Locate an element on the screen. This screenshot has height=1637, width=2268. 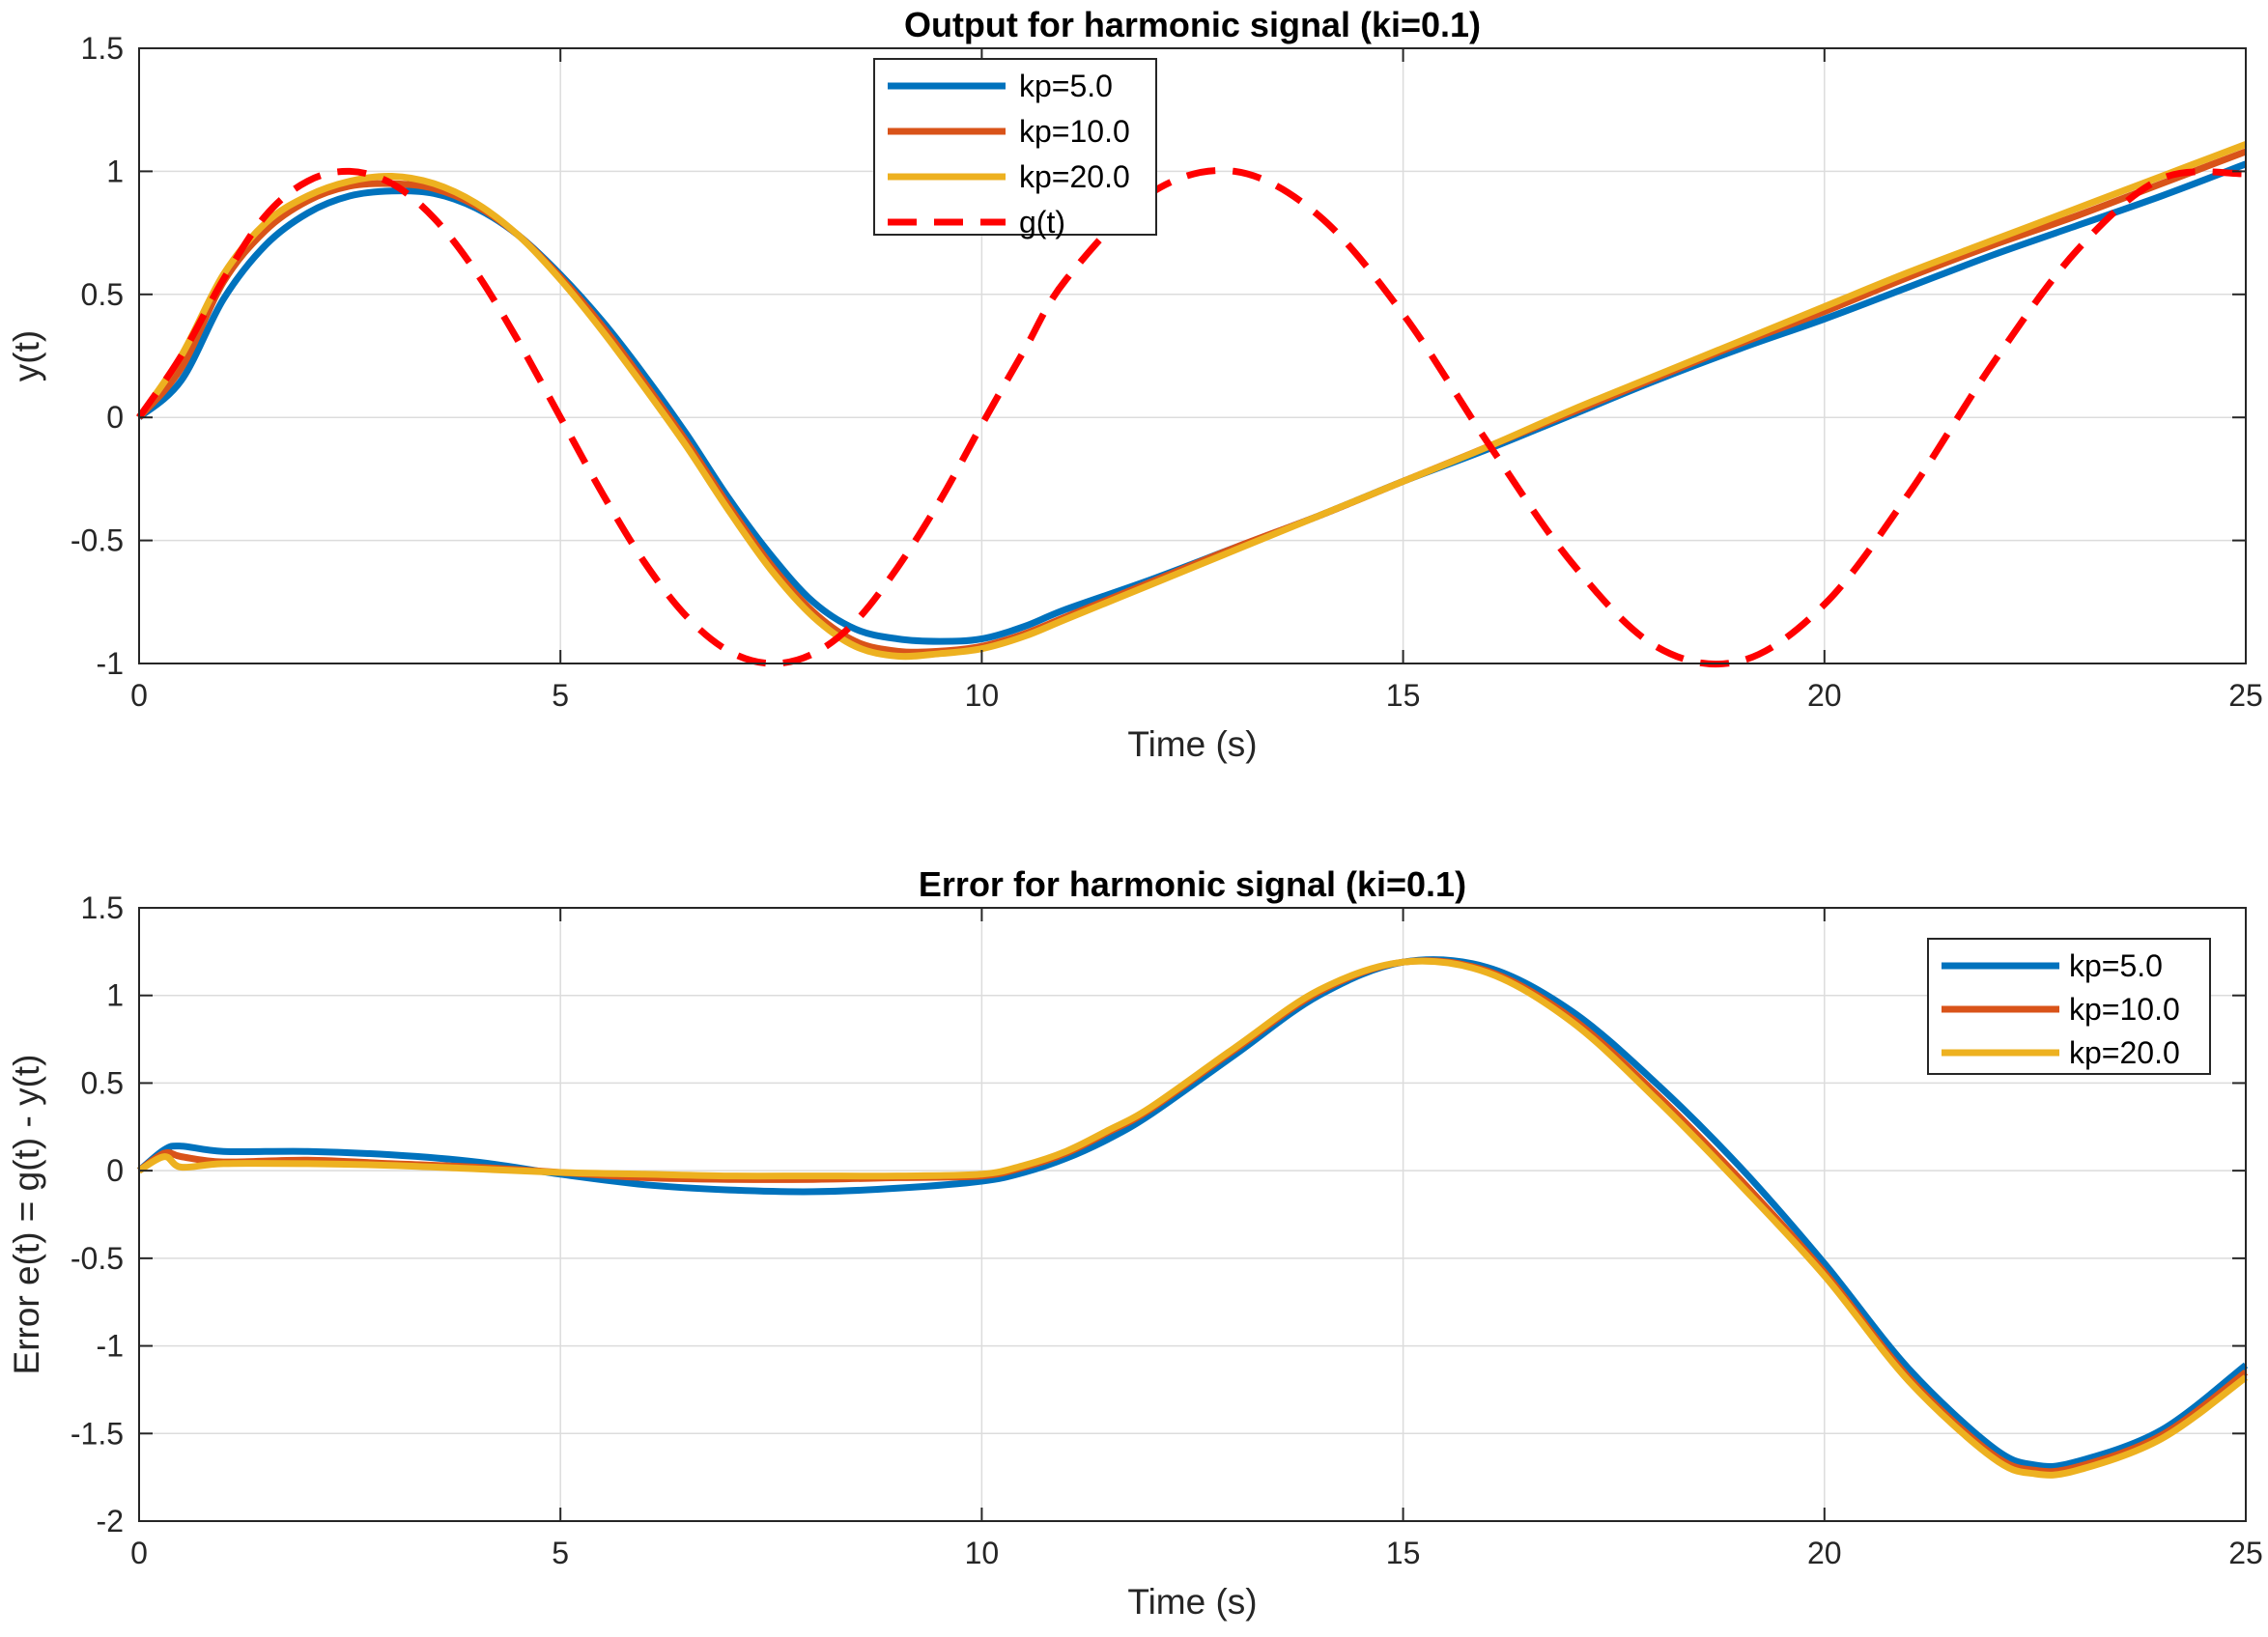
y-axis-label: Error e(t) = g(t) - y(t) is located at coordinates (26, 1215).